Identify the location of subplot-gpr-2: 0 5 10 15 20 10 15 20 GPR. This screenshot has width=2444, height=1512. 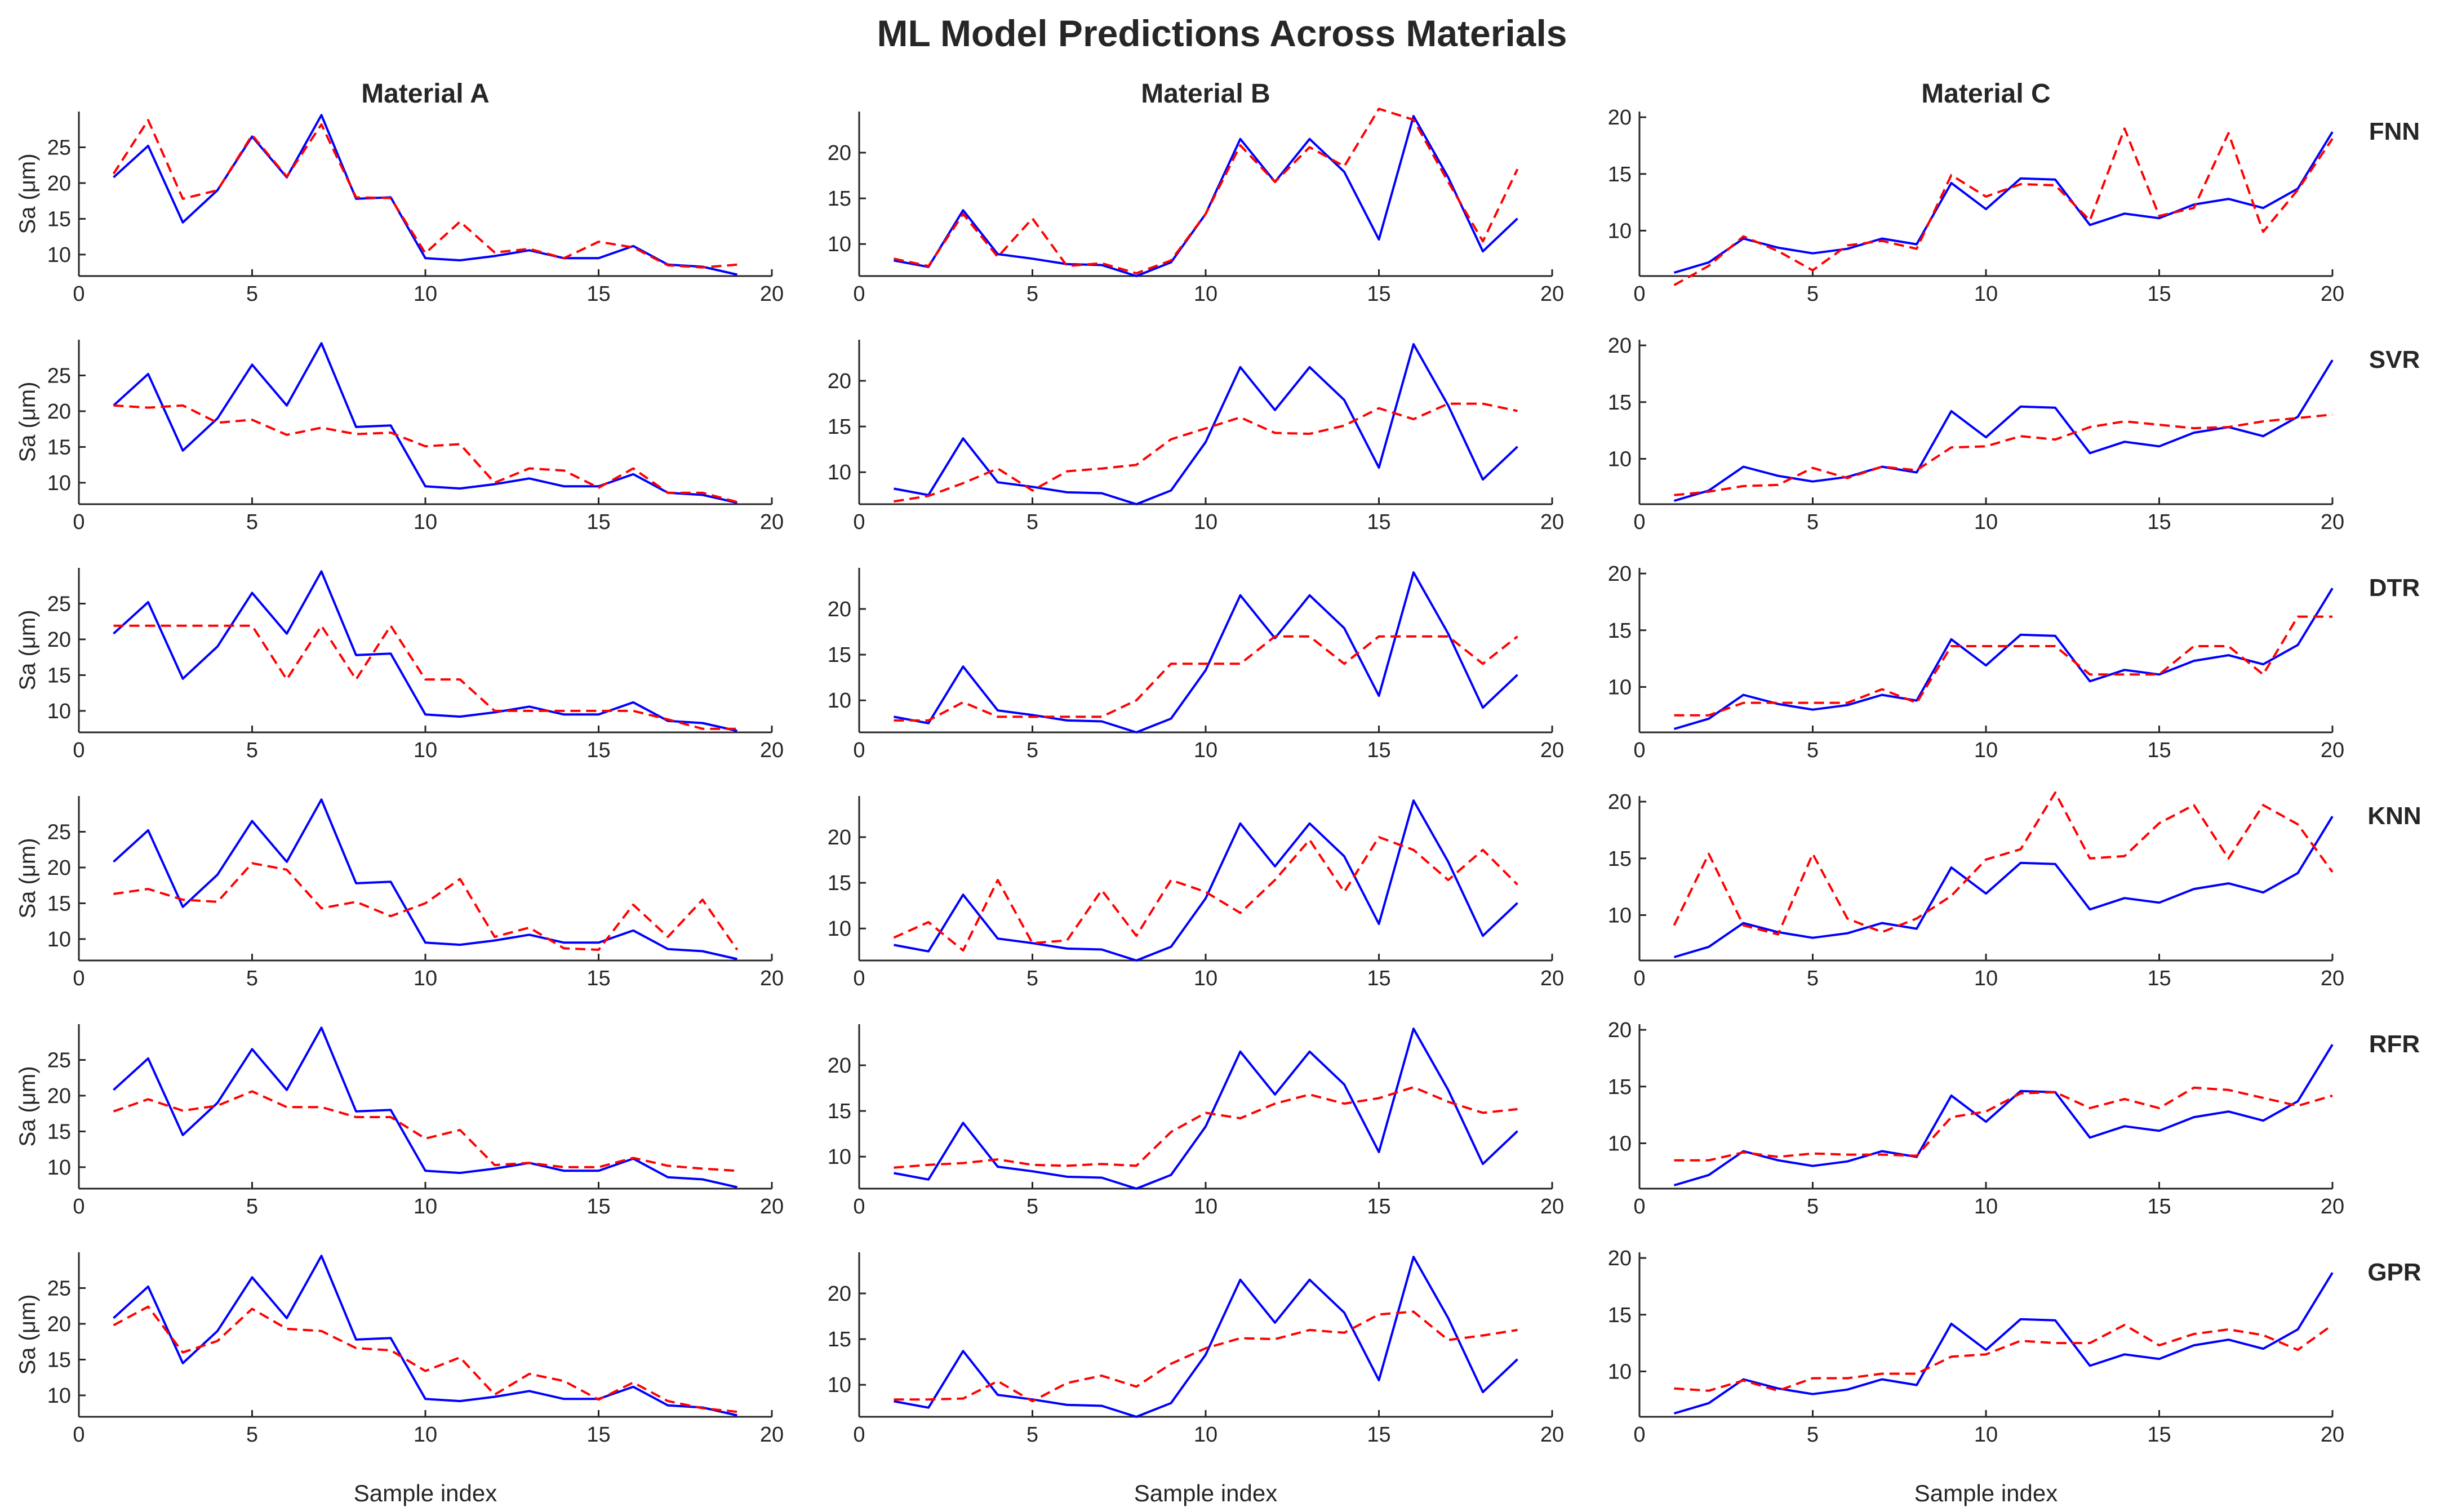
(2014, 1347).